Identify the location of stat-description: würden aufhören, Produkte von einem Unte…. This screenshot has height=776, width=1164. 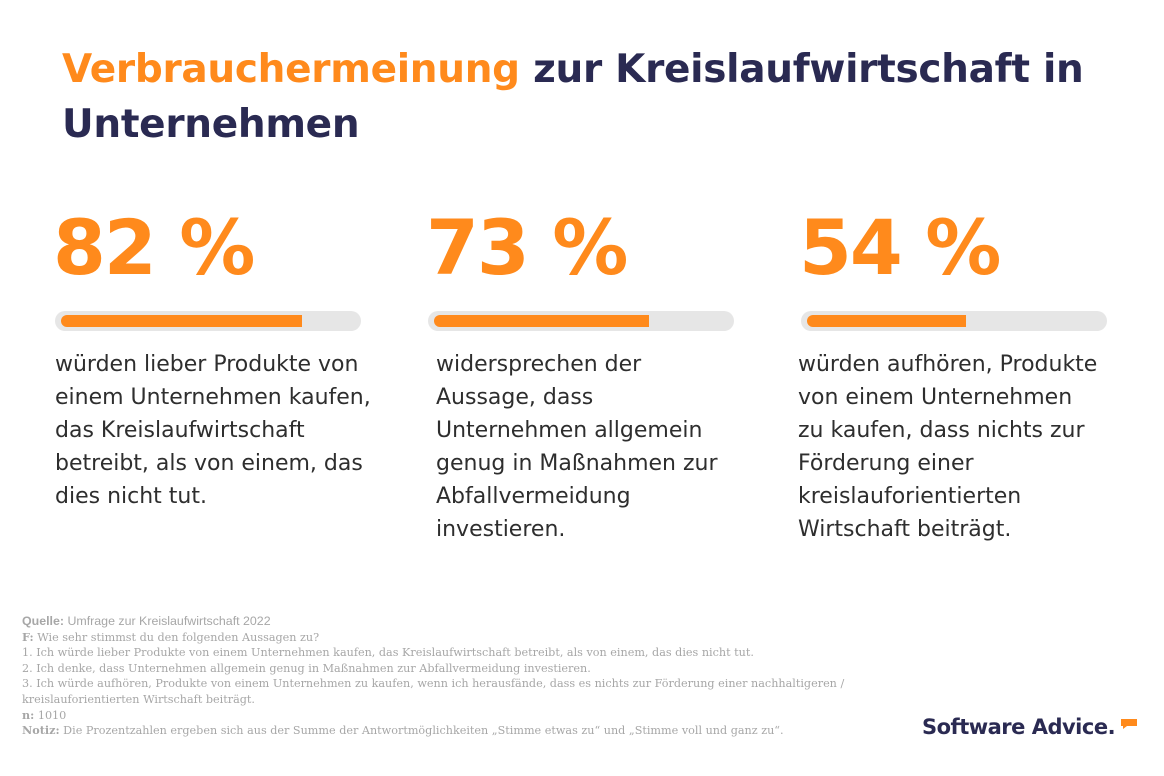
(948, 447).